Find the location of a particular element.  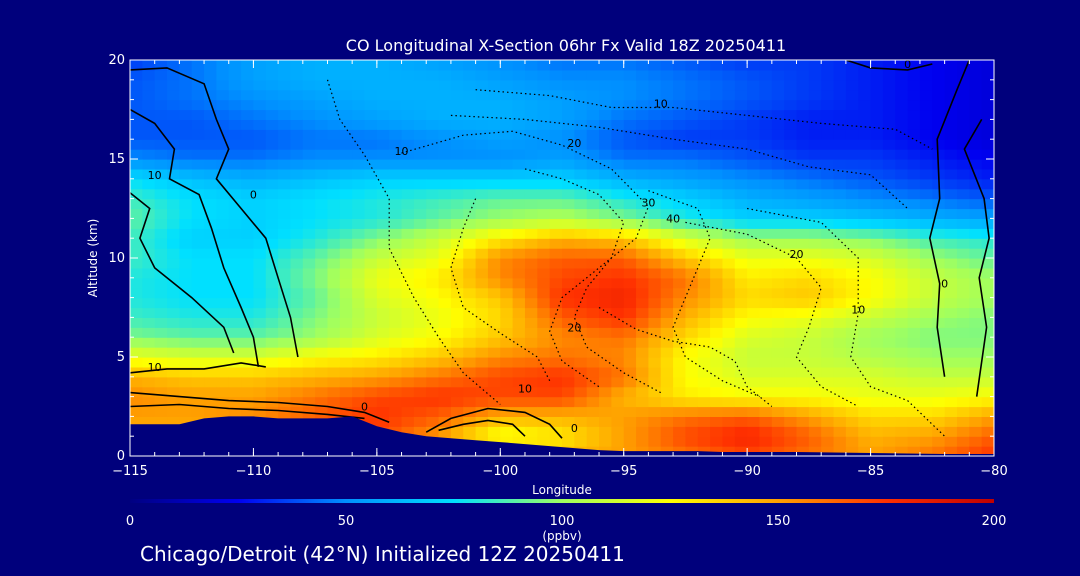

contour-line-dotted is located at coordinates (500, 290).